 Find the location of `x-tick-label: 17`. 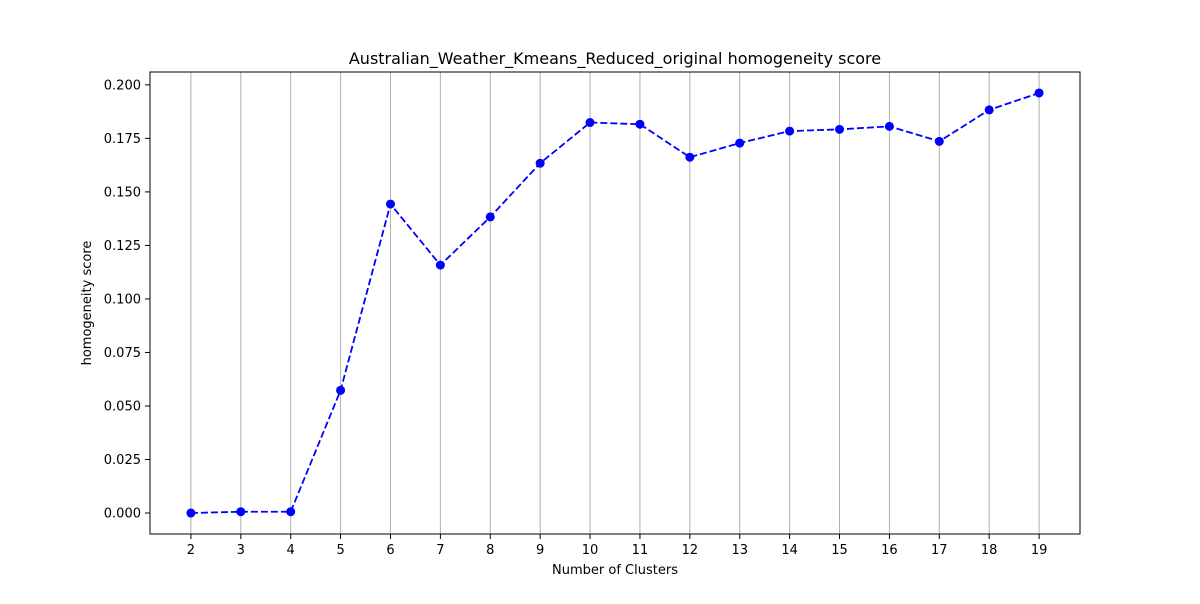

x-tick-label: 17 is located at coordinates (939, 550).